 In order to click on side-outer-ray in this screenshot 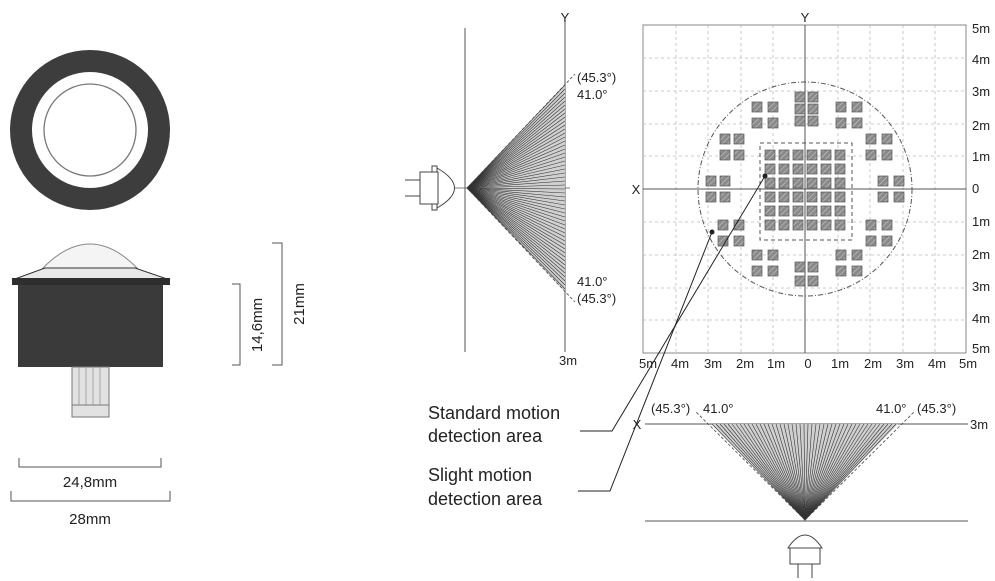, I will do `click(521, 245)`.